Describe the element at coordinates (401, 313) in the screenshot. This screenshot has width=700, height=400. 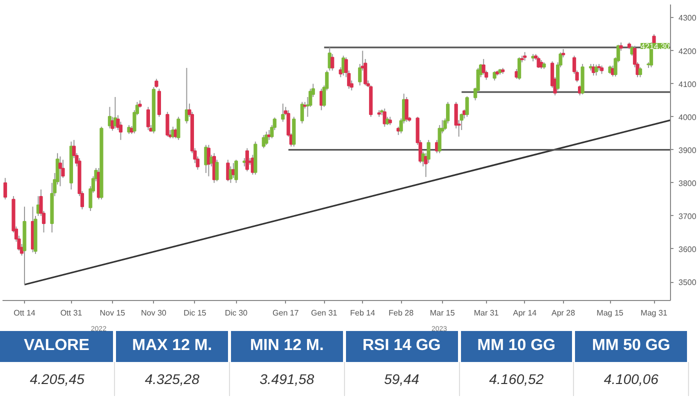
I see `x-tick-label: Feb 28` at that location.